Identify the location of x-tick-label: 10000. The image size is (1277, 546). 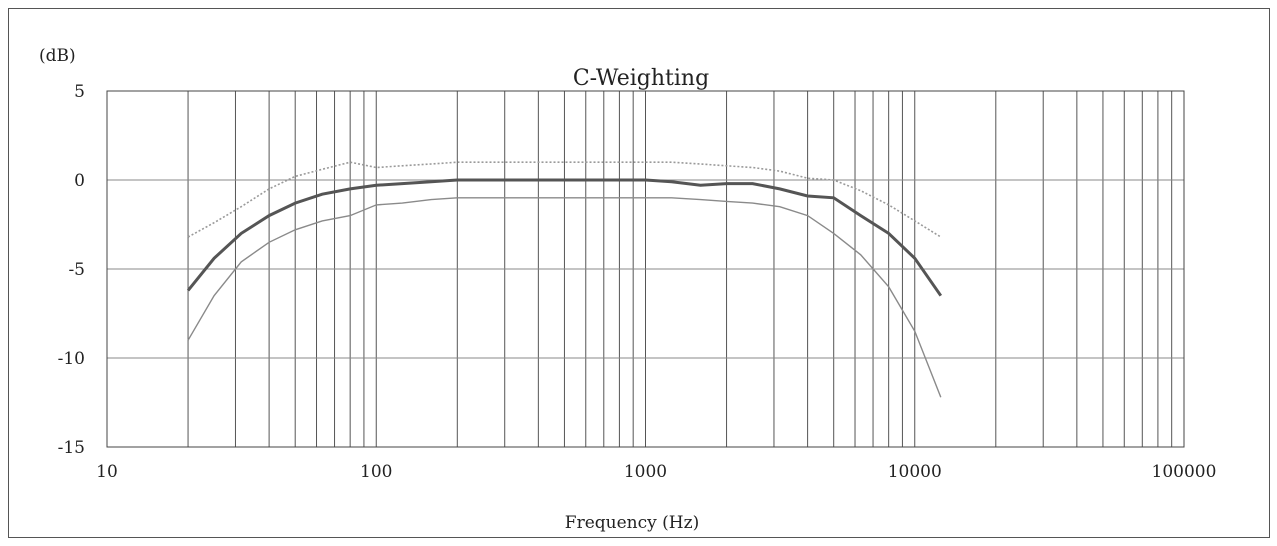
(915, 472).